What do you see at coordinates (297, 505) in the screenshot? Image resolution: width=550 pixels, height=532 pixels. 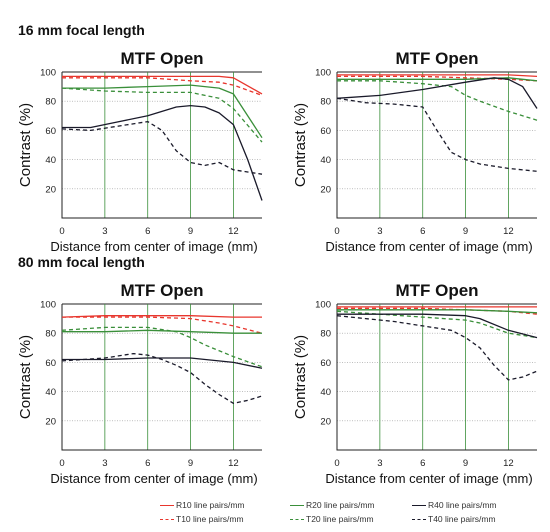 I see `legend-swatch-r20` at bounding box center [297, 505].